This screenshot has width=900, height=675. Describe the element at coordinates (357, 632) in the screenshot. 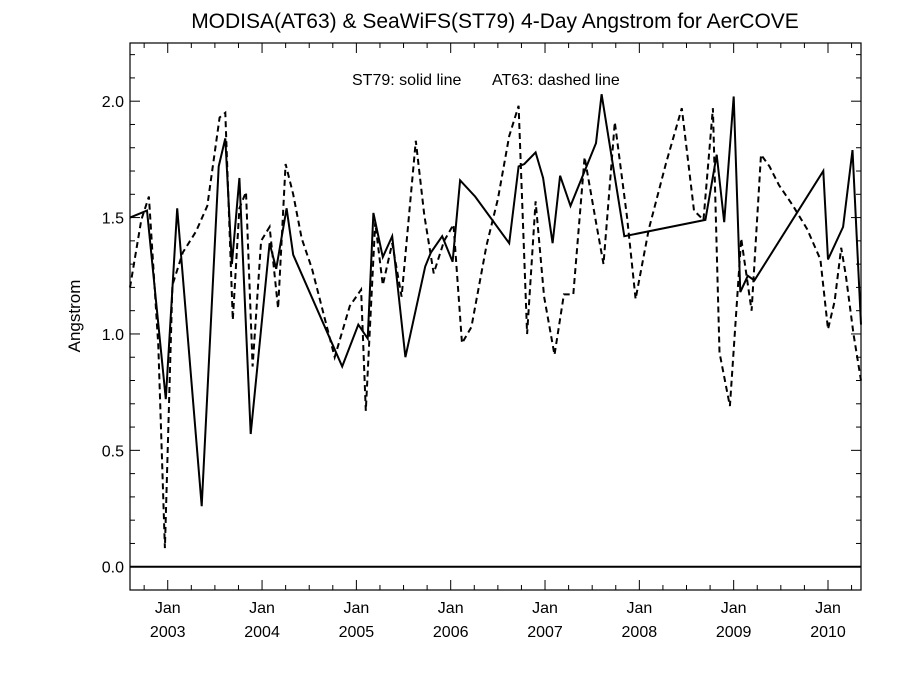

I see `x-tick-label-year: 2005` at that location.